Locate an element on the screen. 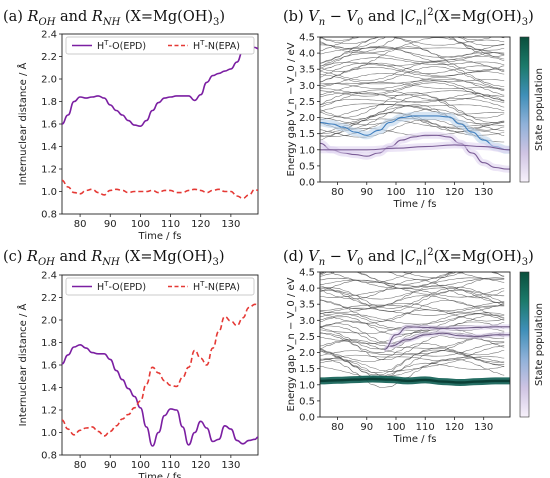 This screenshot has width=550, height=478. panel-a-ytick-label: 1.0 is located at coordinates (49, 192).